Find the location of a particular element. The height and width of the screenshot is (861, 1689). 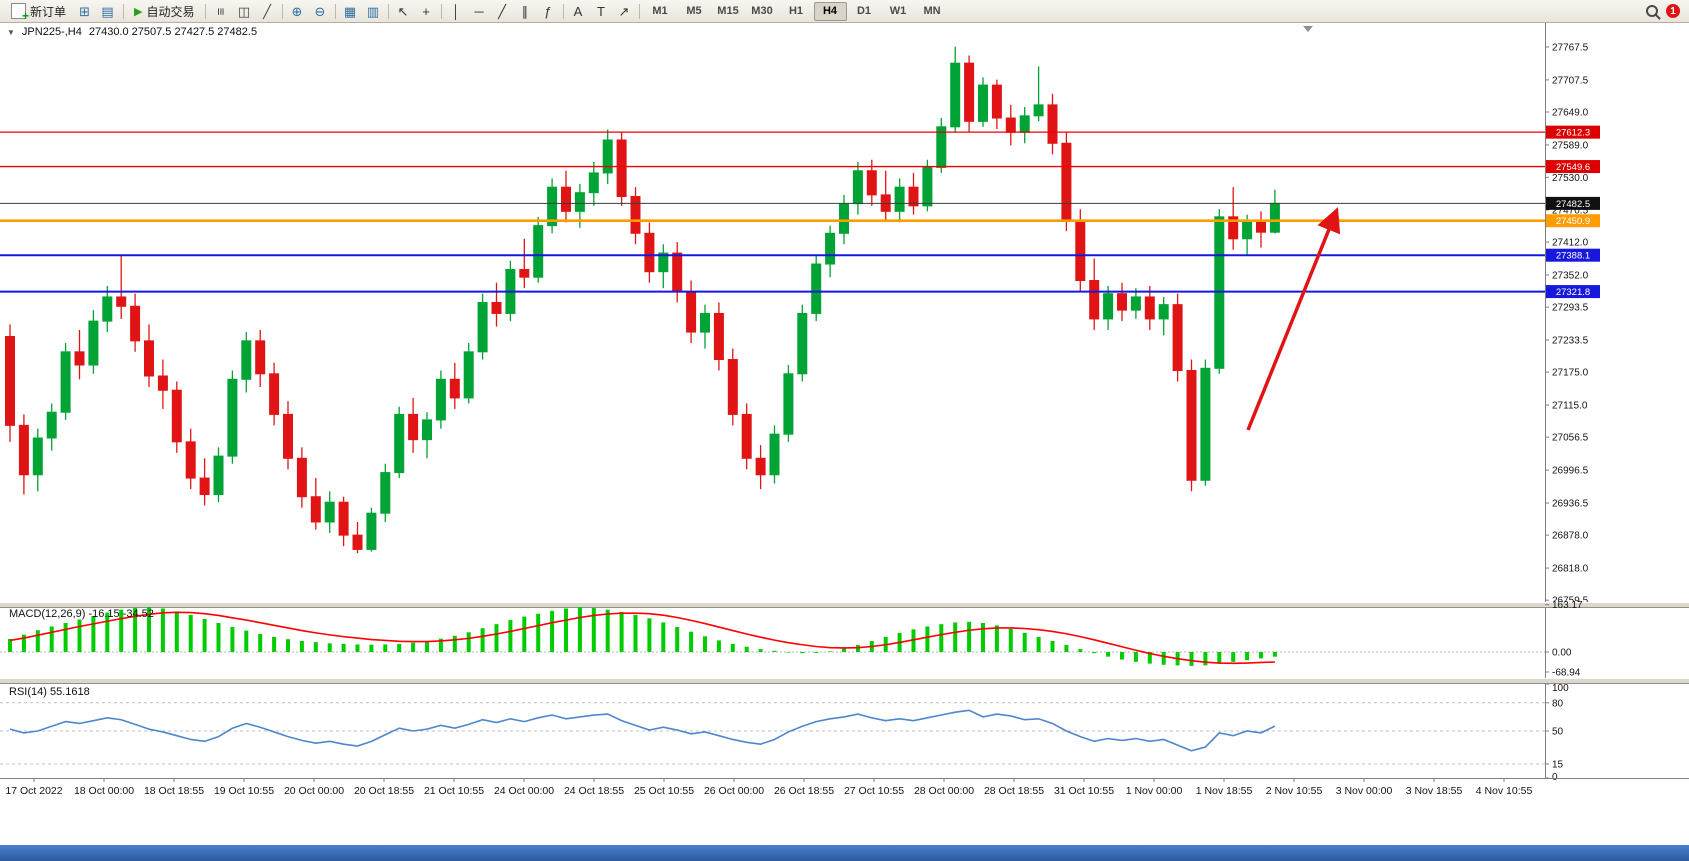

svg-text: 26936.5 is located at coordinates (1570, 504).